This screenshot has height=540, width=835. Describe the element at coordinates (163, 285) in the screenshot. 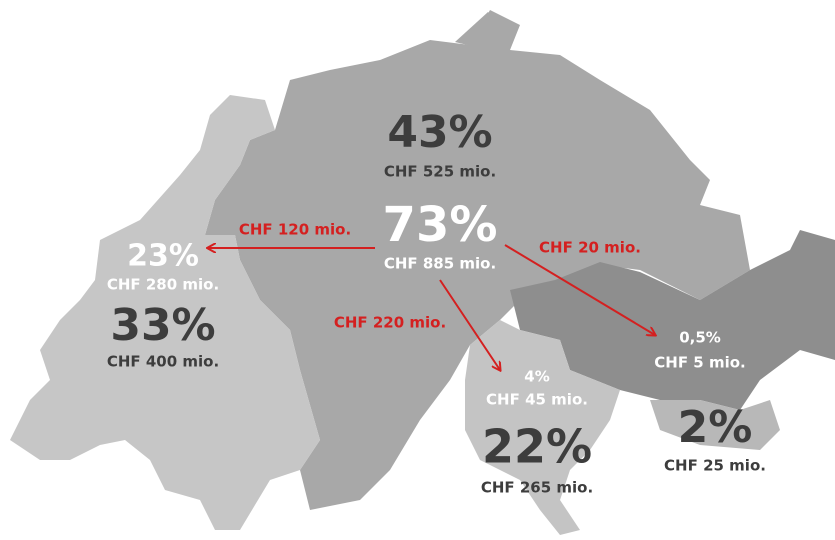

I see `amount: CHF 280 mio.` at that location.